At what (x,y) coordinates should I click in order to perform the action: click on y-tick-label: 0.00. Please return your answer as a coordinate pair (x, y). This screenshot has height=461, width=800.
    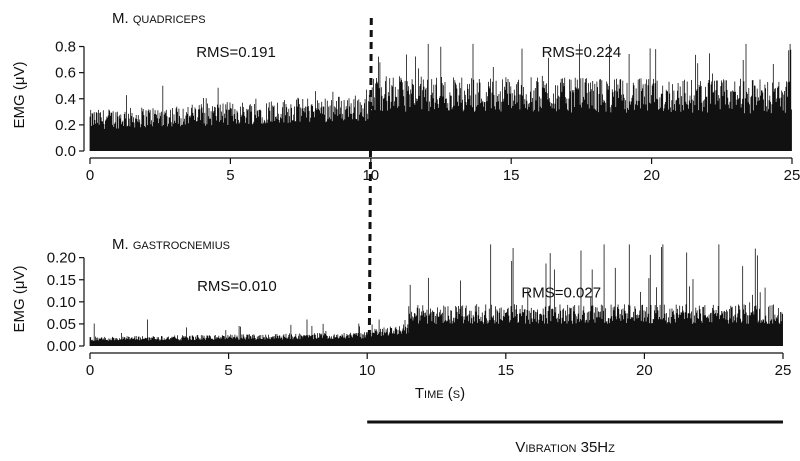
    Looking at the image, I should click on (61, 346).